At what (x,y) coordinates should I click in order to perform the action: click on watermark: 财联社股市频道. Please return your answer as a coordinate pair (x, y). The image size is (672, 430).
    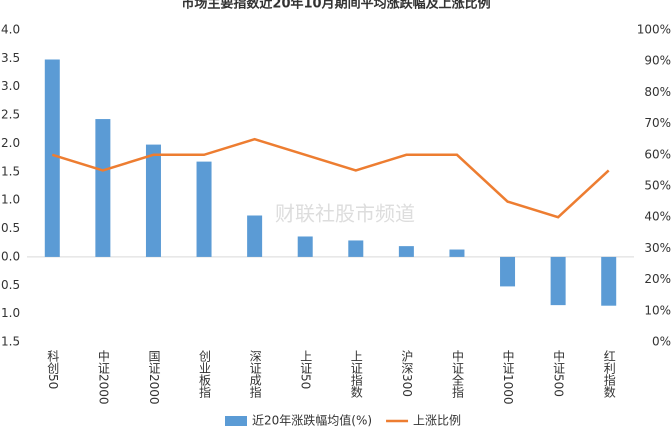
    Looking at the image, I should click on (345, 214).